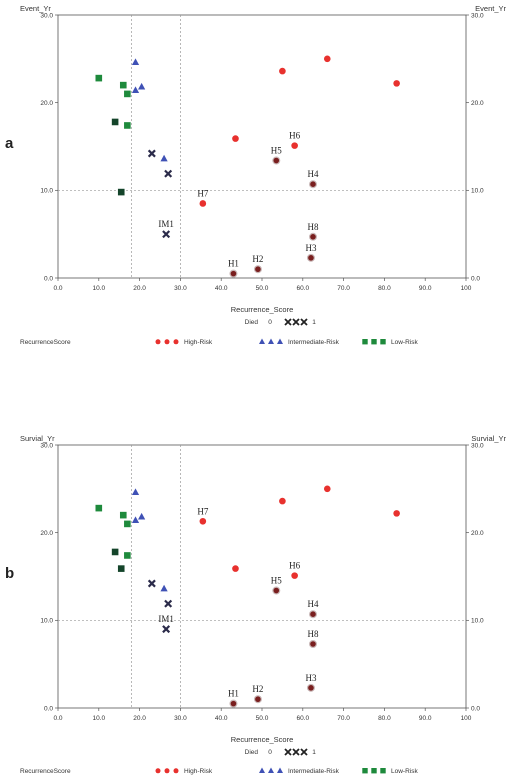 The image size is (510, 779). I want to click on x-tick-label: 20.0, so click(139, 288).